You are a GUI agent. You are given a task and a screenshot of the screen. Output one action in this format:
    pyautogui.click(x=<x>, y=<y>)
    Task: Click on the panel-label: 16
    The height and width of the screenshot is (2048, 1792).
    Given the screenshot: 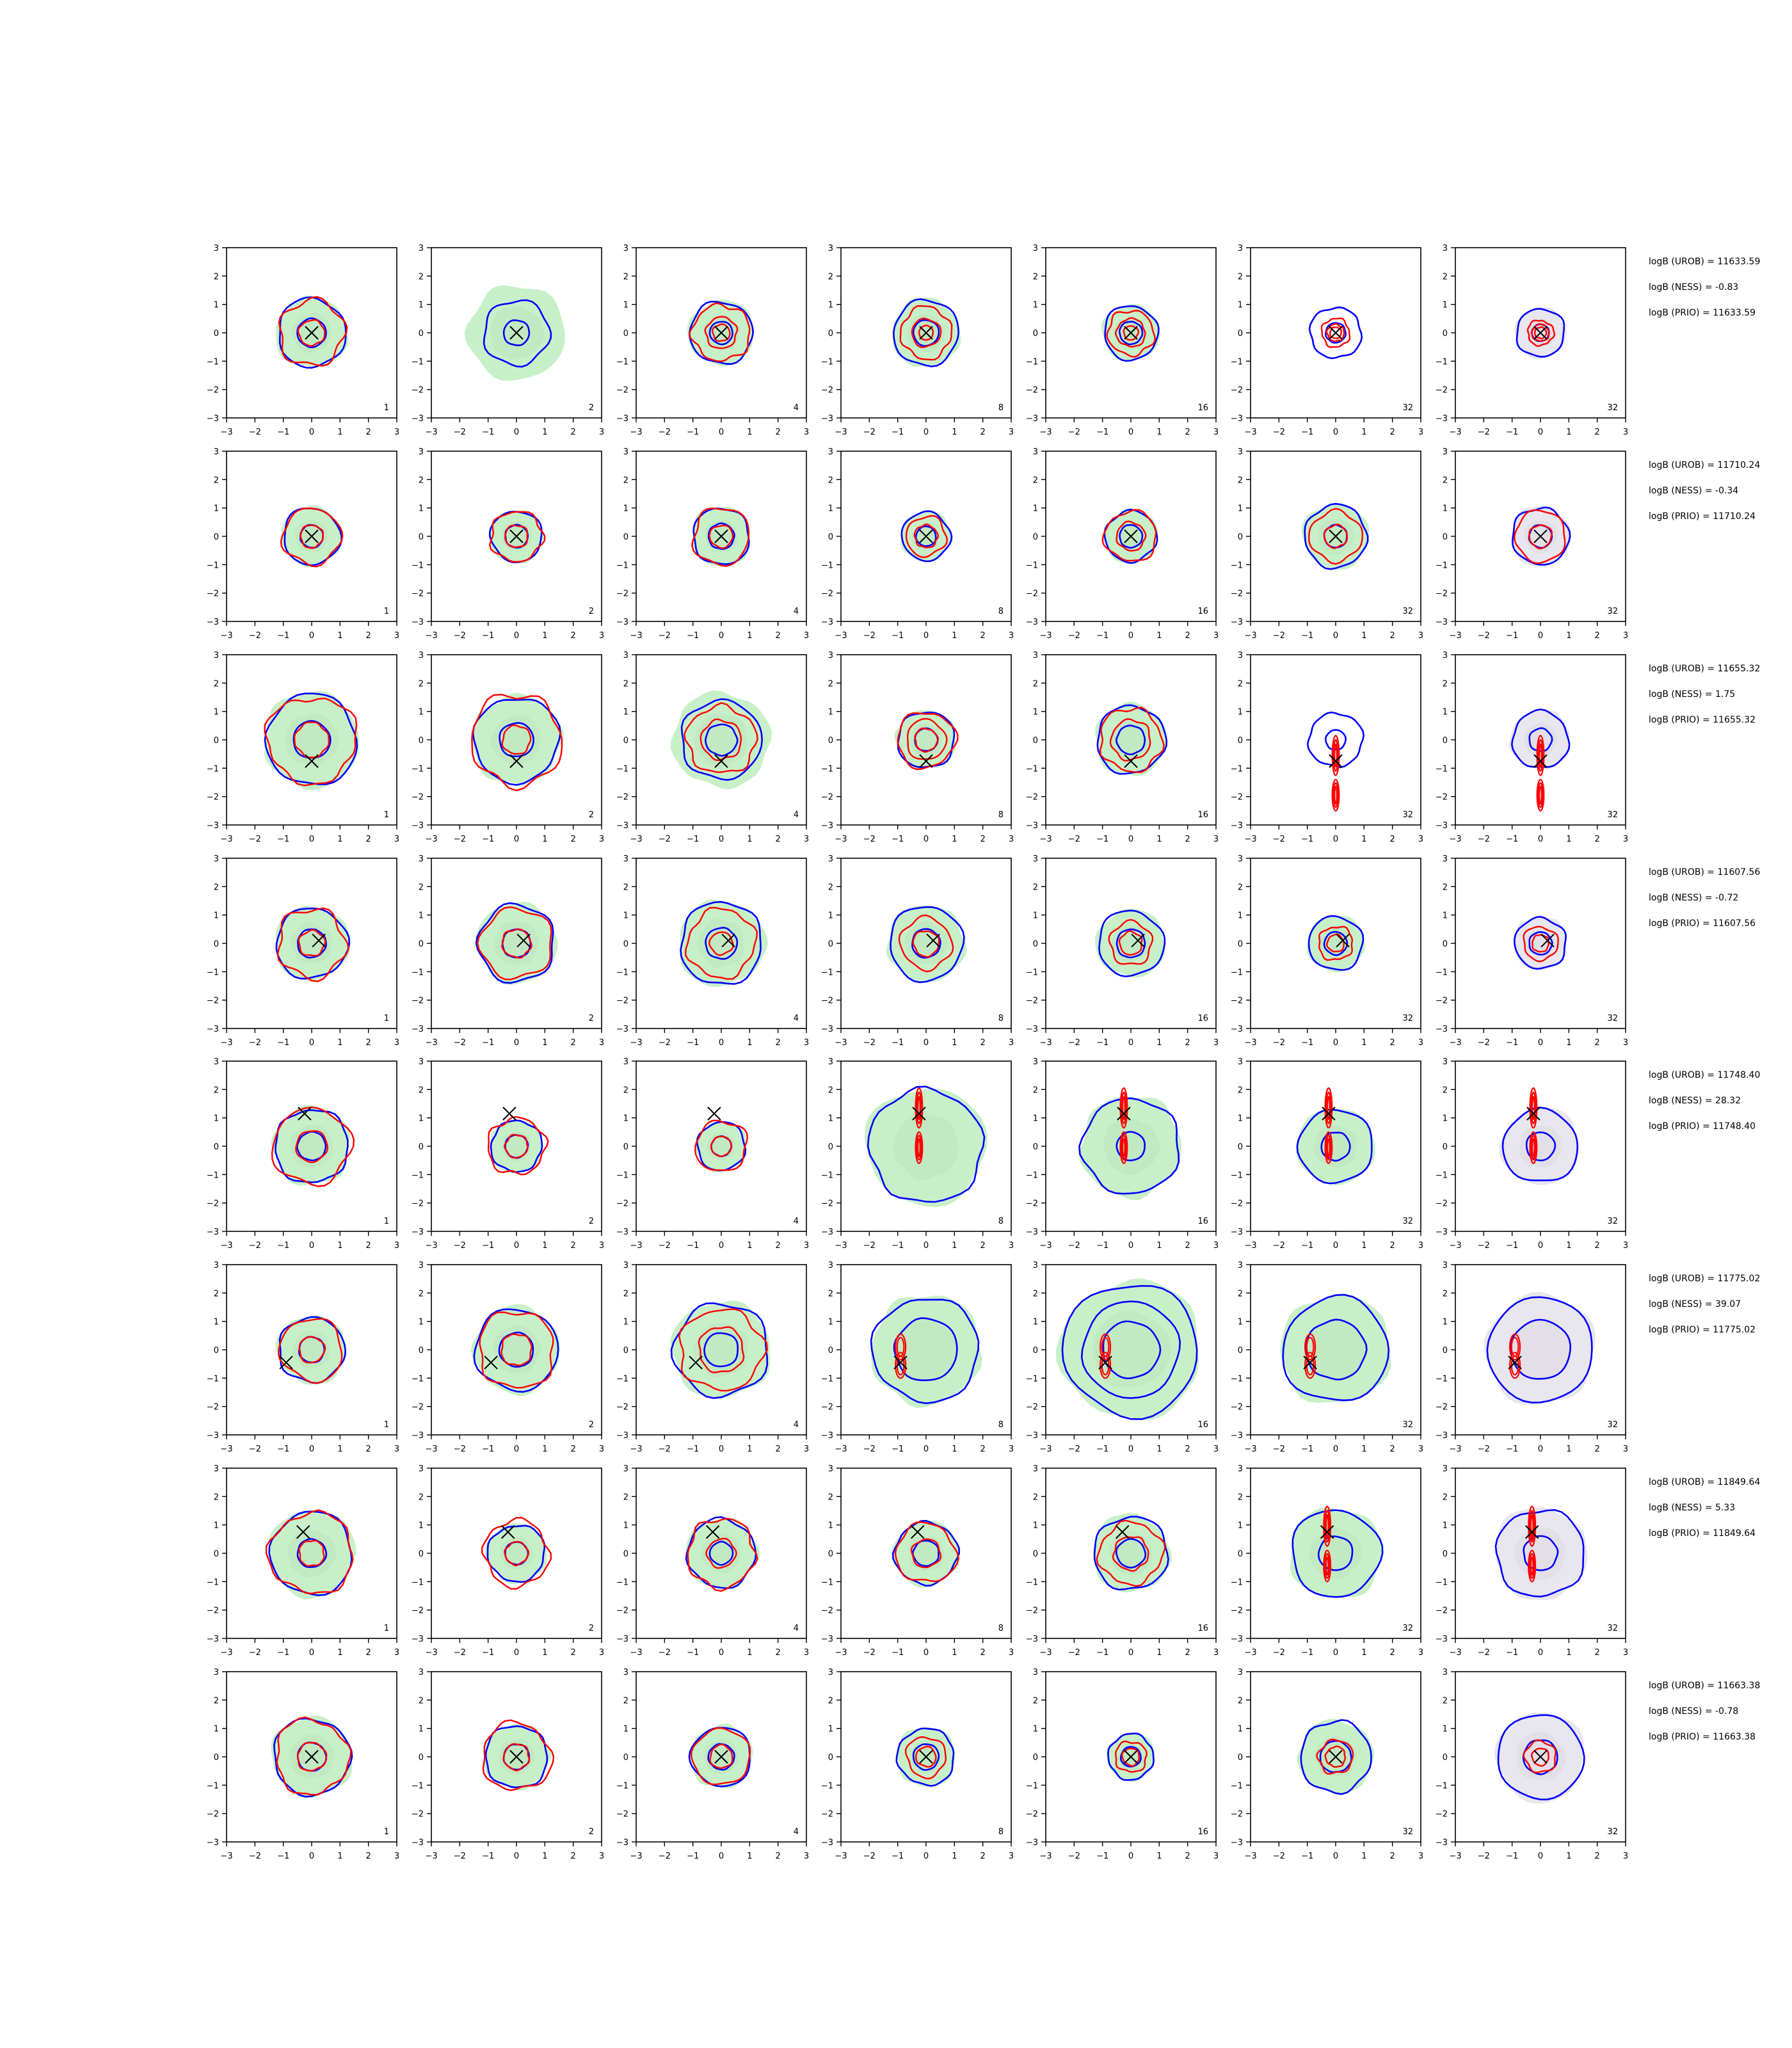 What is the action you would take?
    pyautogui.click(x=1202, y=408)
    